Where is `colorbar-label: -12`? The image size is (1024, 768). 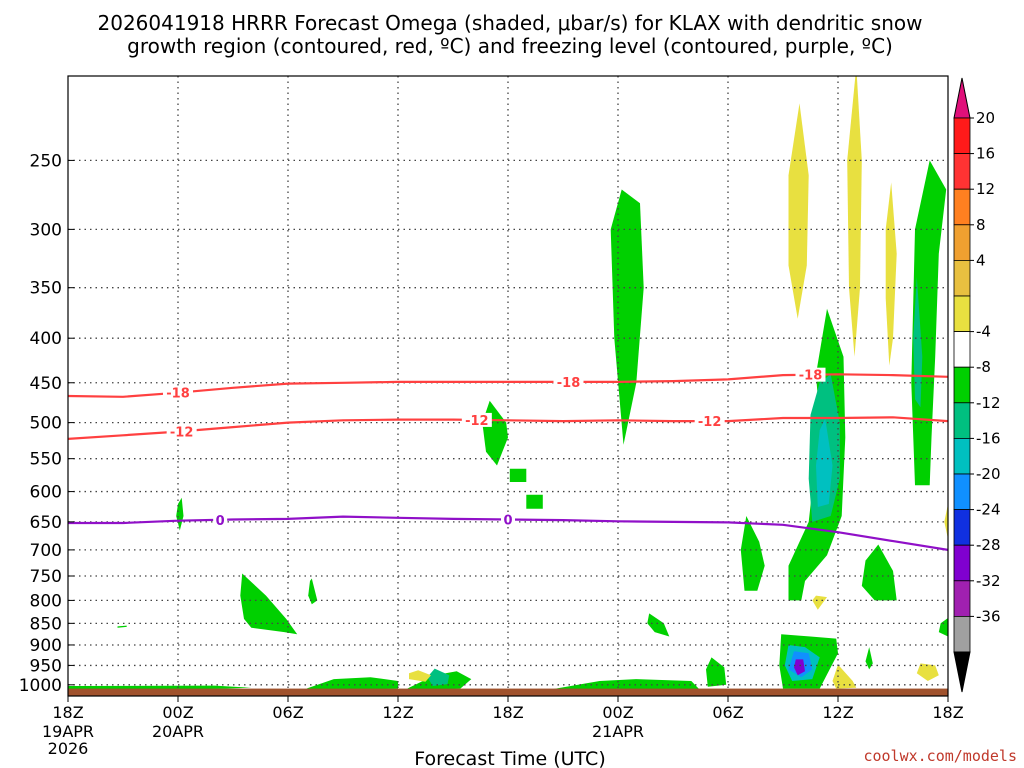
colorbar-label: -12 is located at coordinates (988, 403).